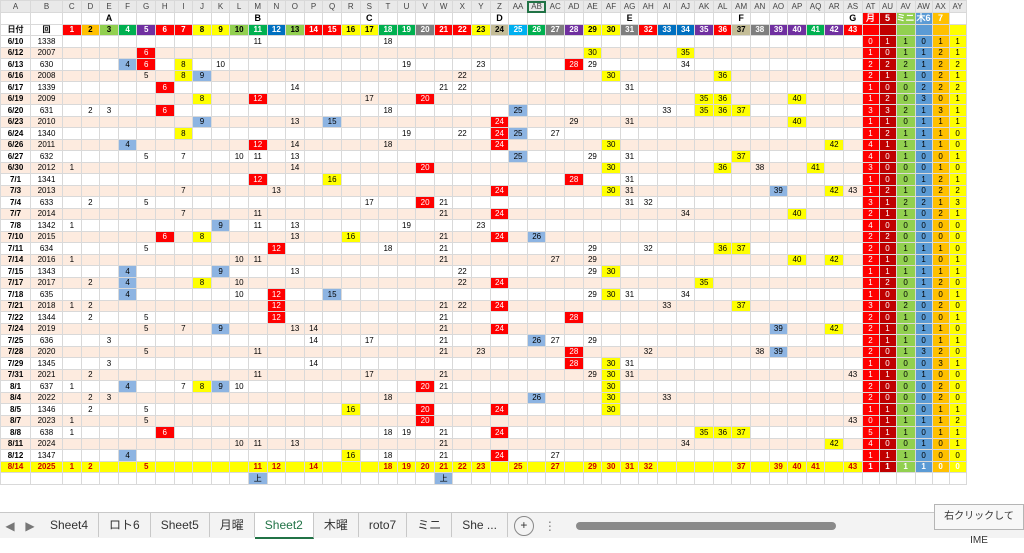 The height and width of the screenshot is (553, 1024). Describe the element at coordinates (555, 6) in the screenshot. I see `column-header-ac: AC` at that location.